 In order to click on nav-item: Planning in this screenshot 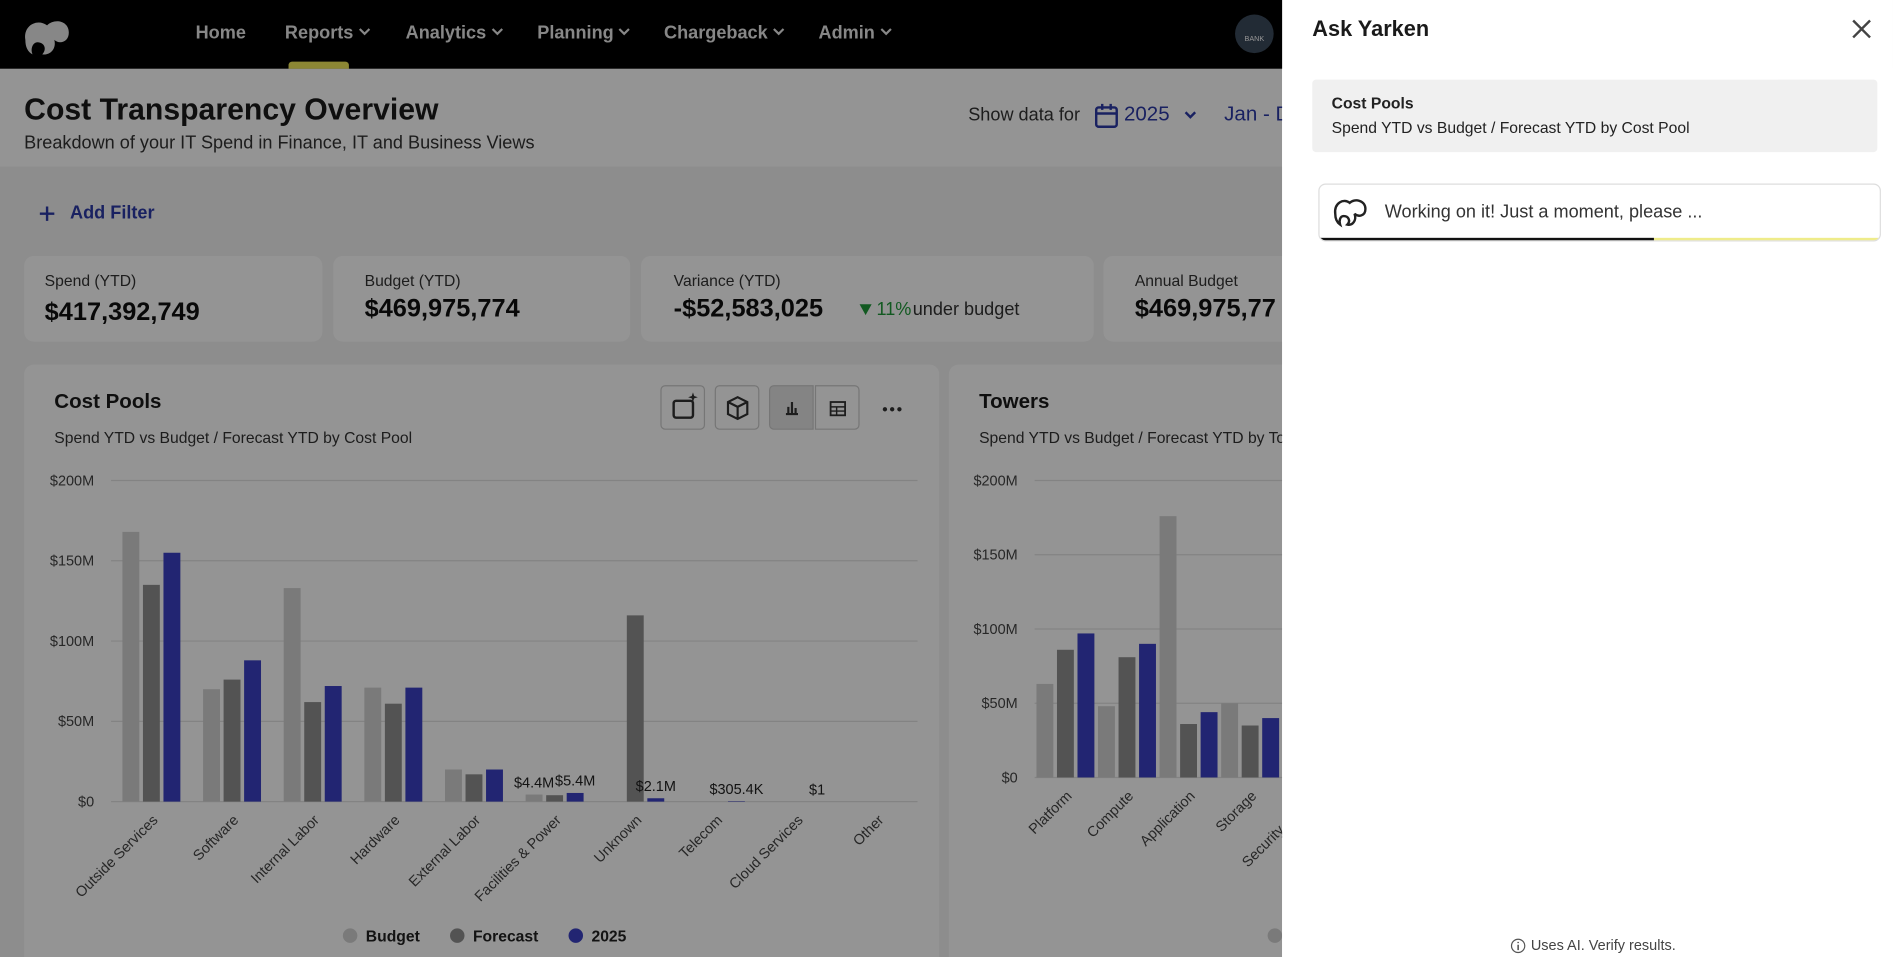, I will do `click(584, 33)`.